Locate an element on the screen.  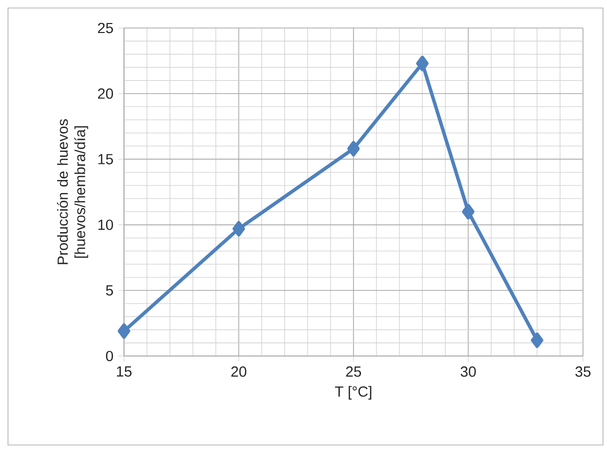
y-tick-label: 5 is located at coordinates (109, 290).